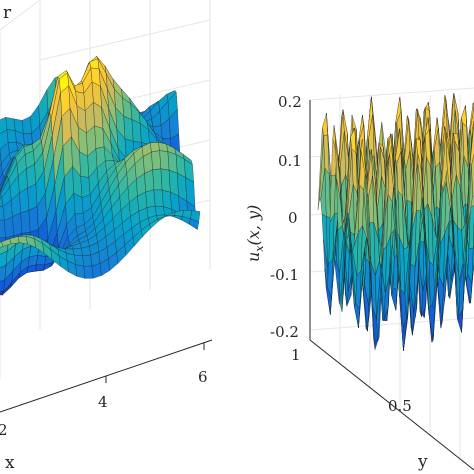 Image resolution: width=474 pixels, height=474 pixels. Describe the element at coordinates (293, 218) in the screenshot. I see `right-z-tick-label: 0` at that location.